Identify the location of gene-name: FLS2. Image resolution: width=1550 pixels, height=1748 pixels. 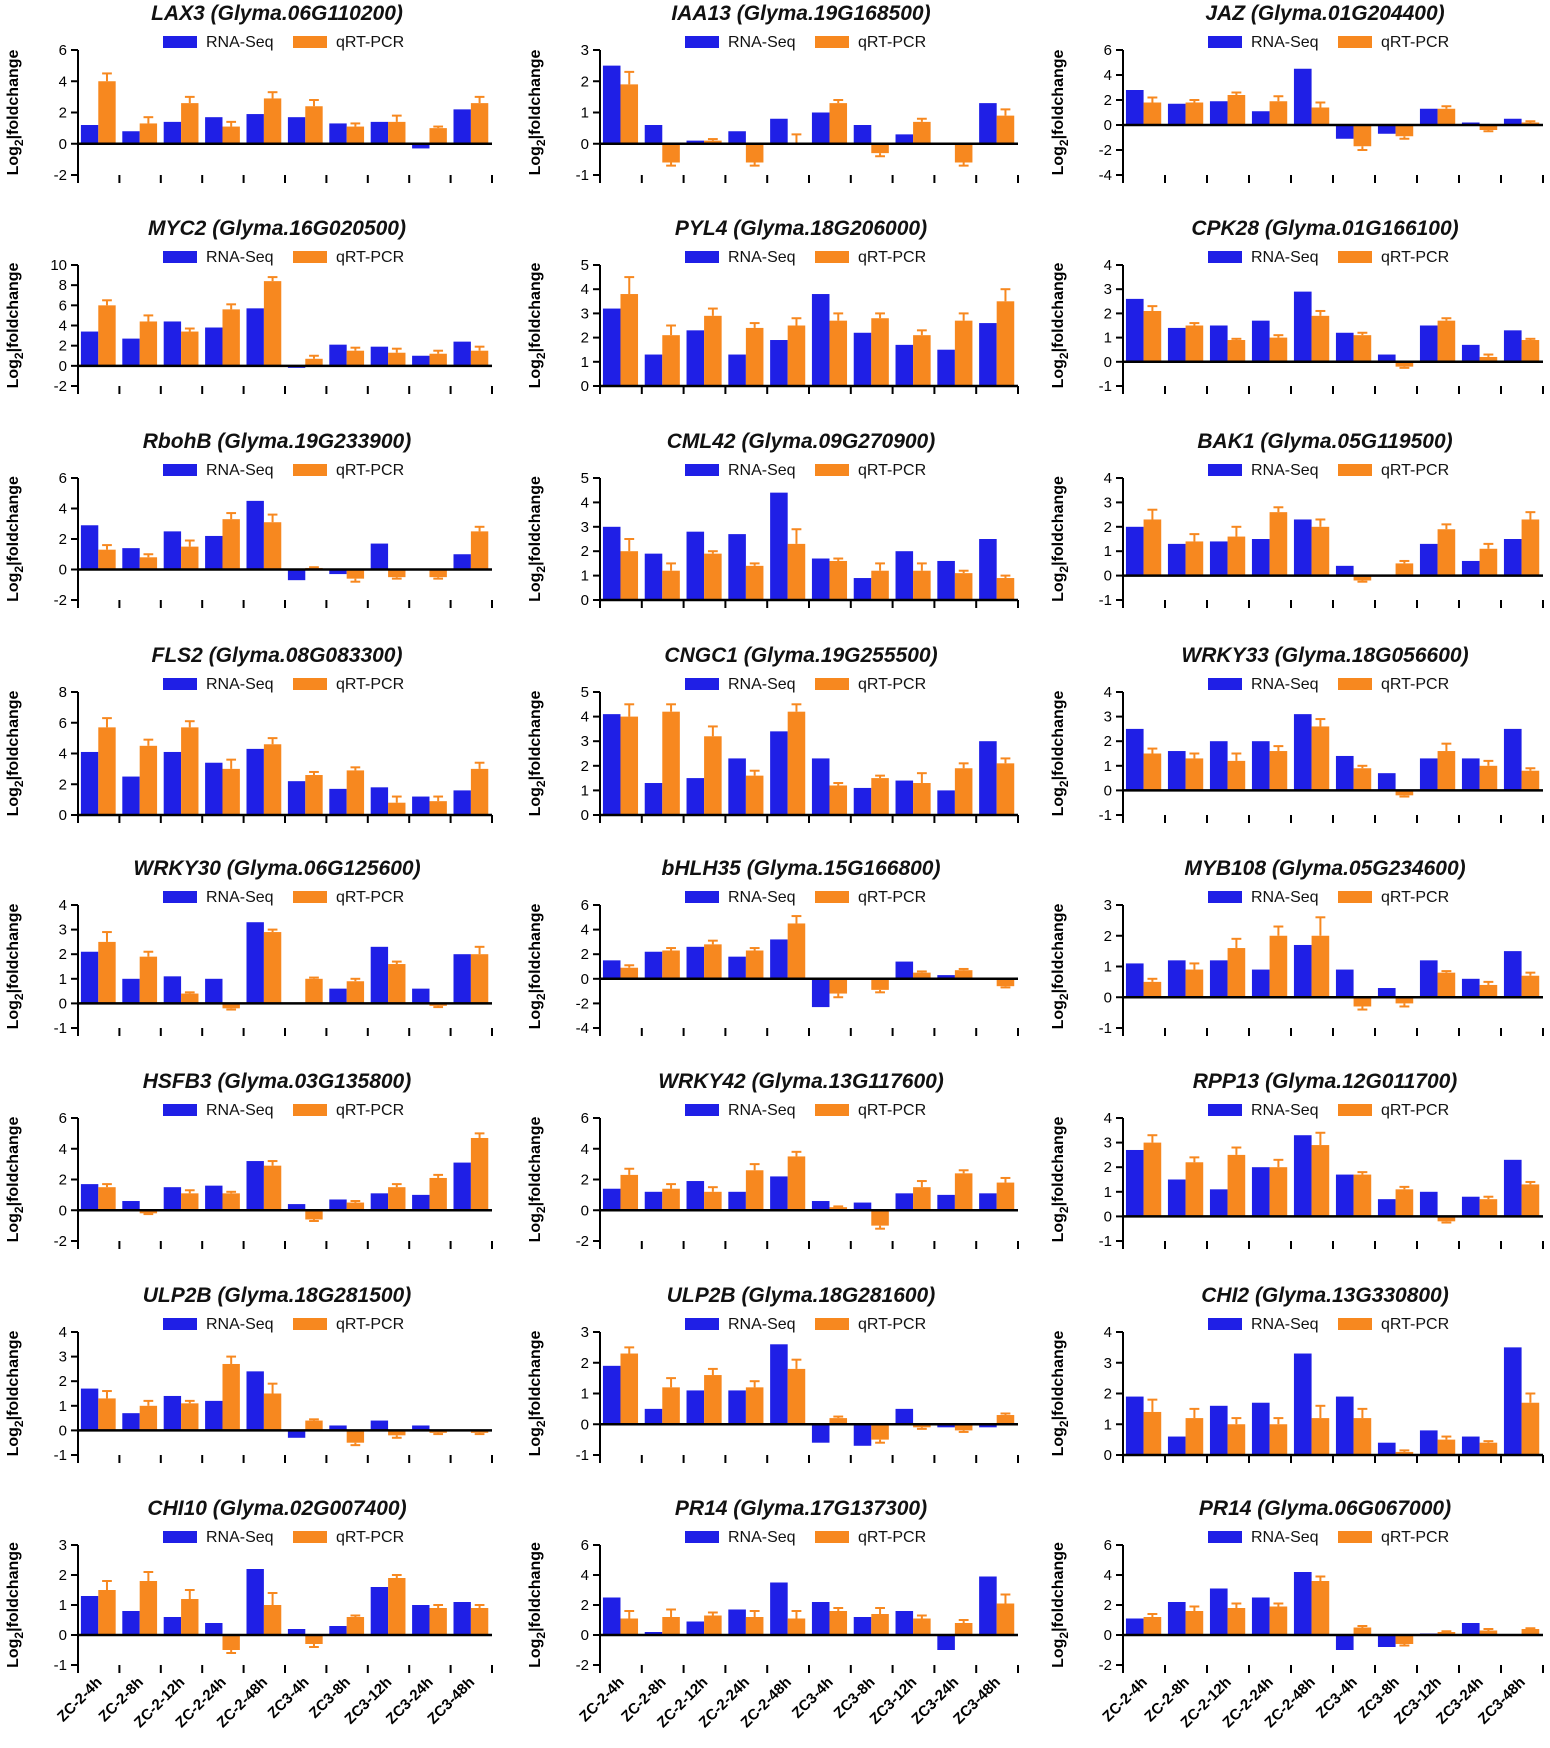
(180, 655).